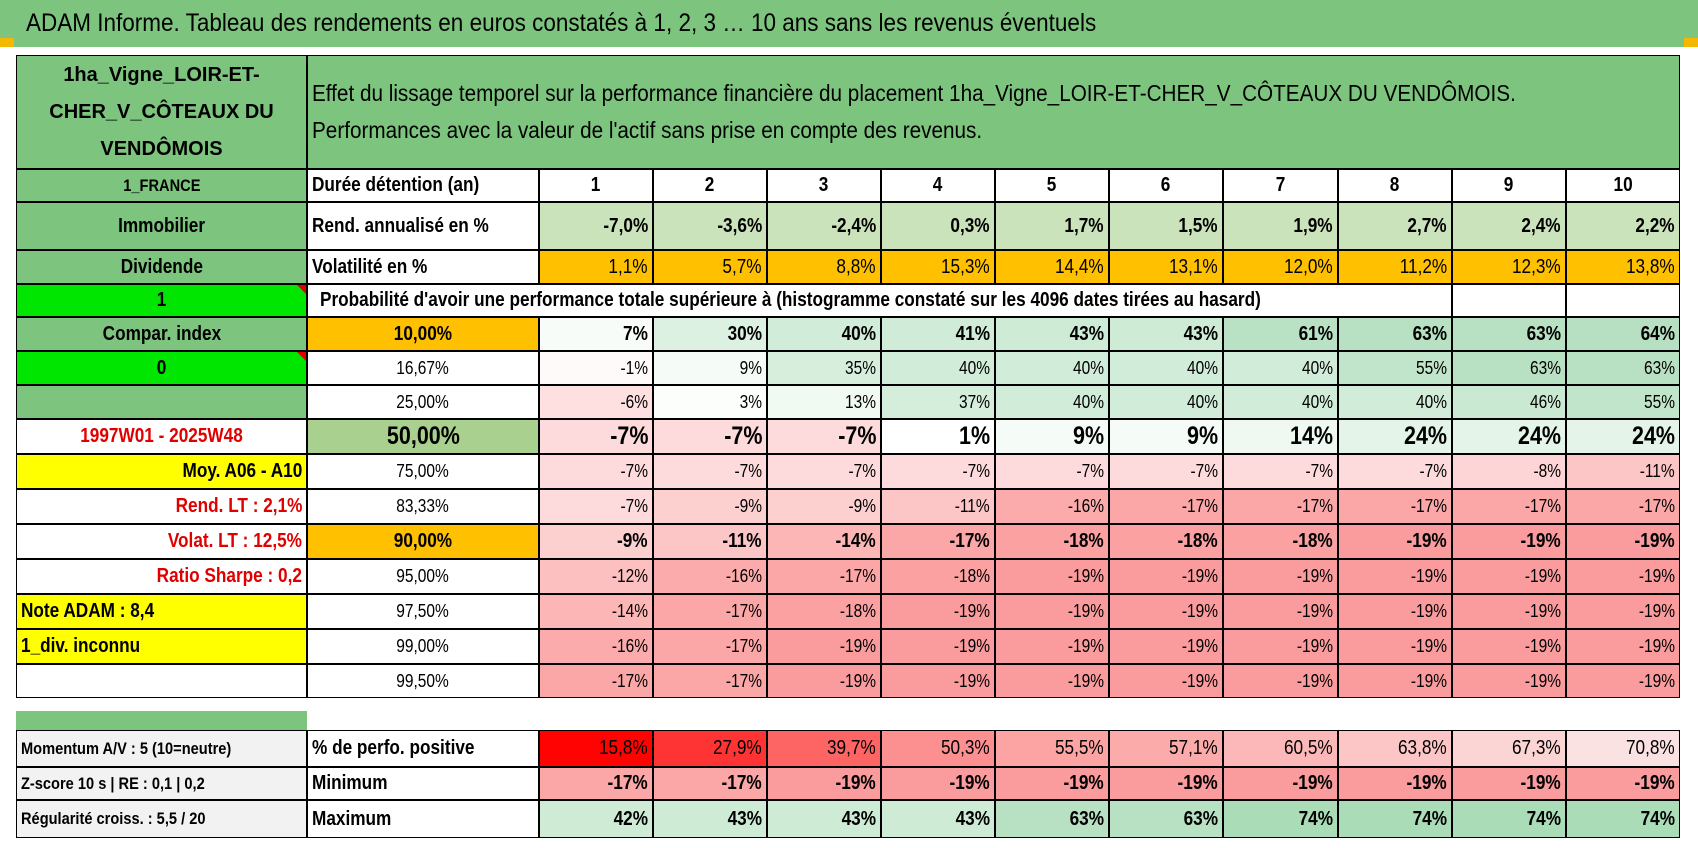  I want to click on rend-cell: 1,9%, so click(1280, 226).